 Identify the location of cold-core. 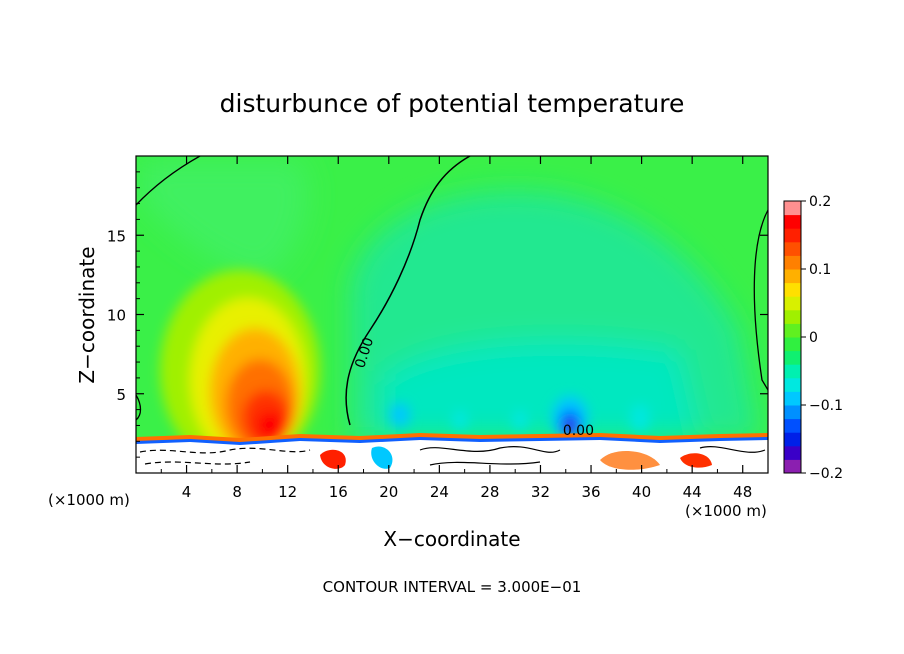
(570, 428).